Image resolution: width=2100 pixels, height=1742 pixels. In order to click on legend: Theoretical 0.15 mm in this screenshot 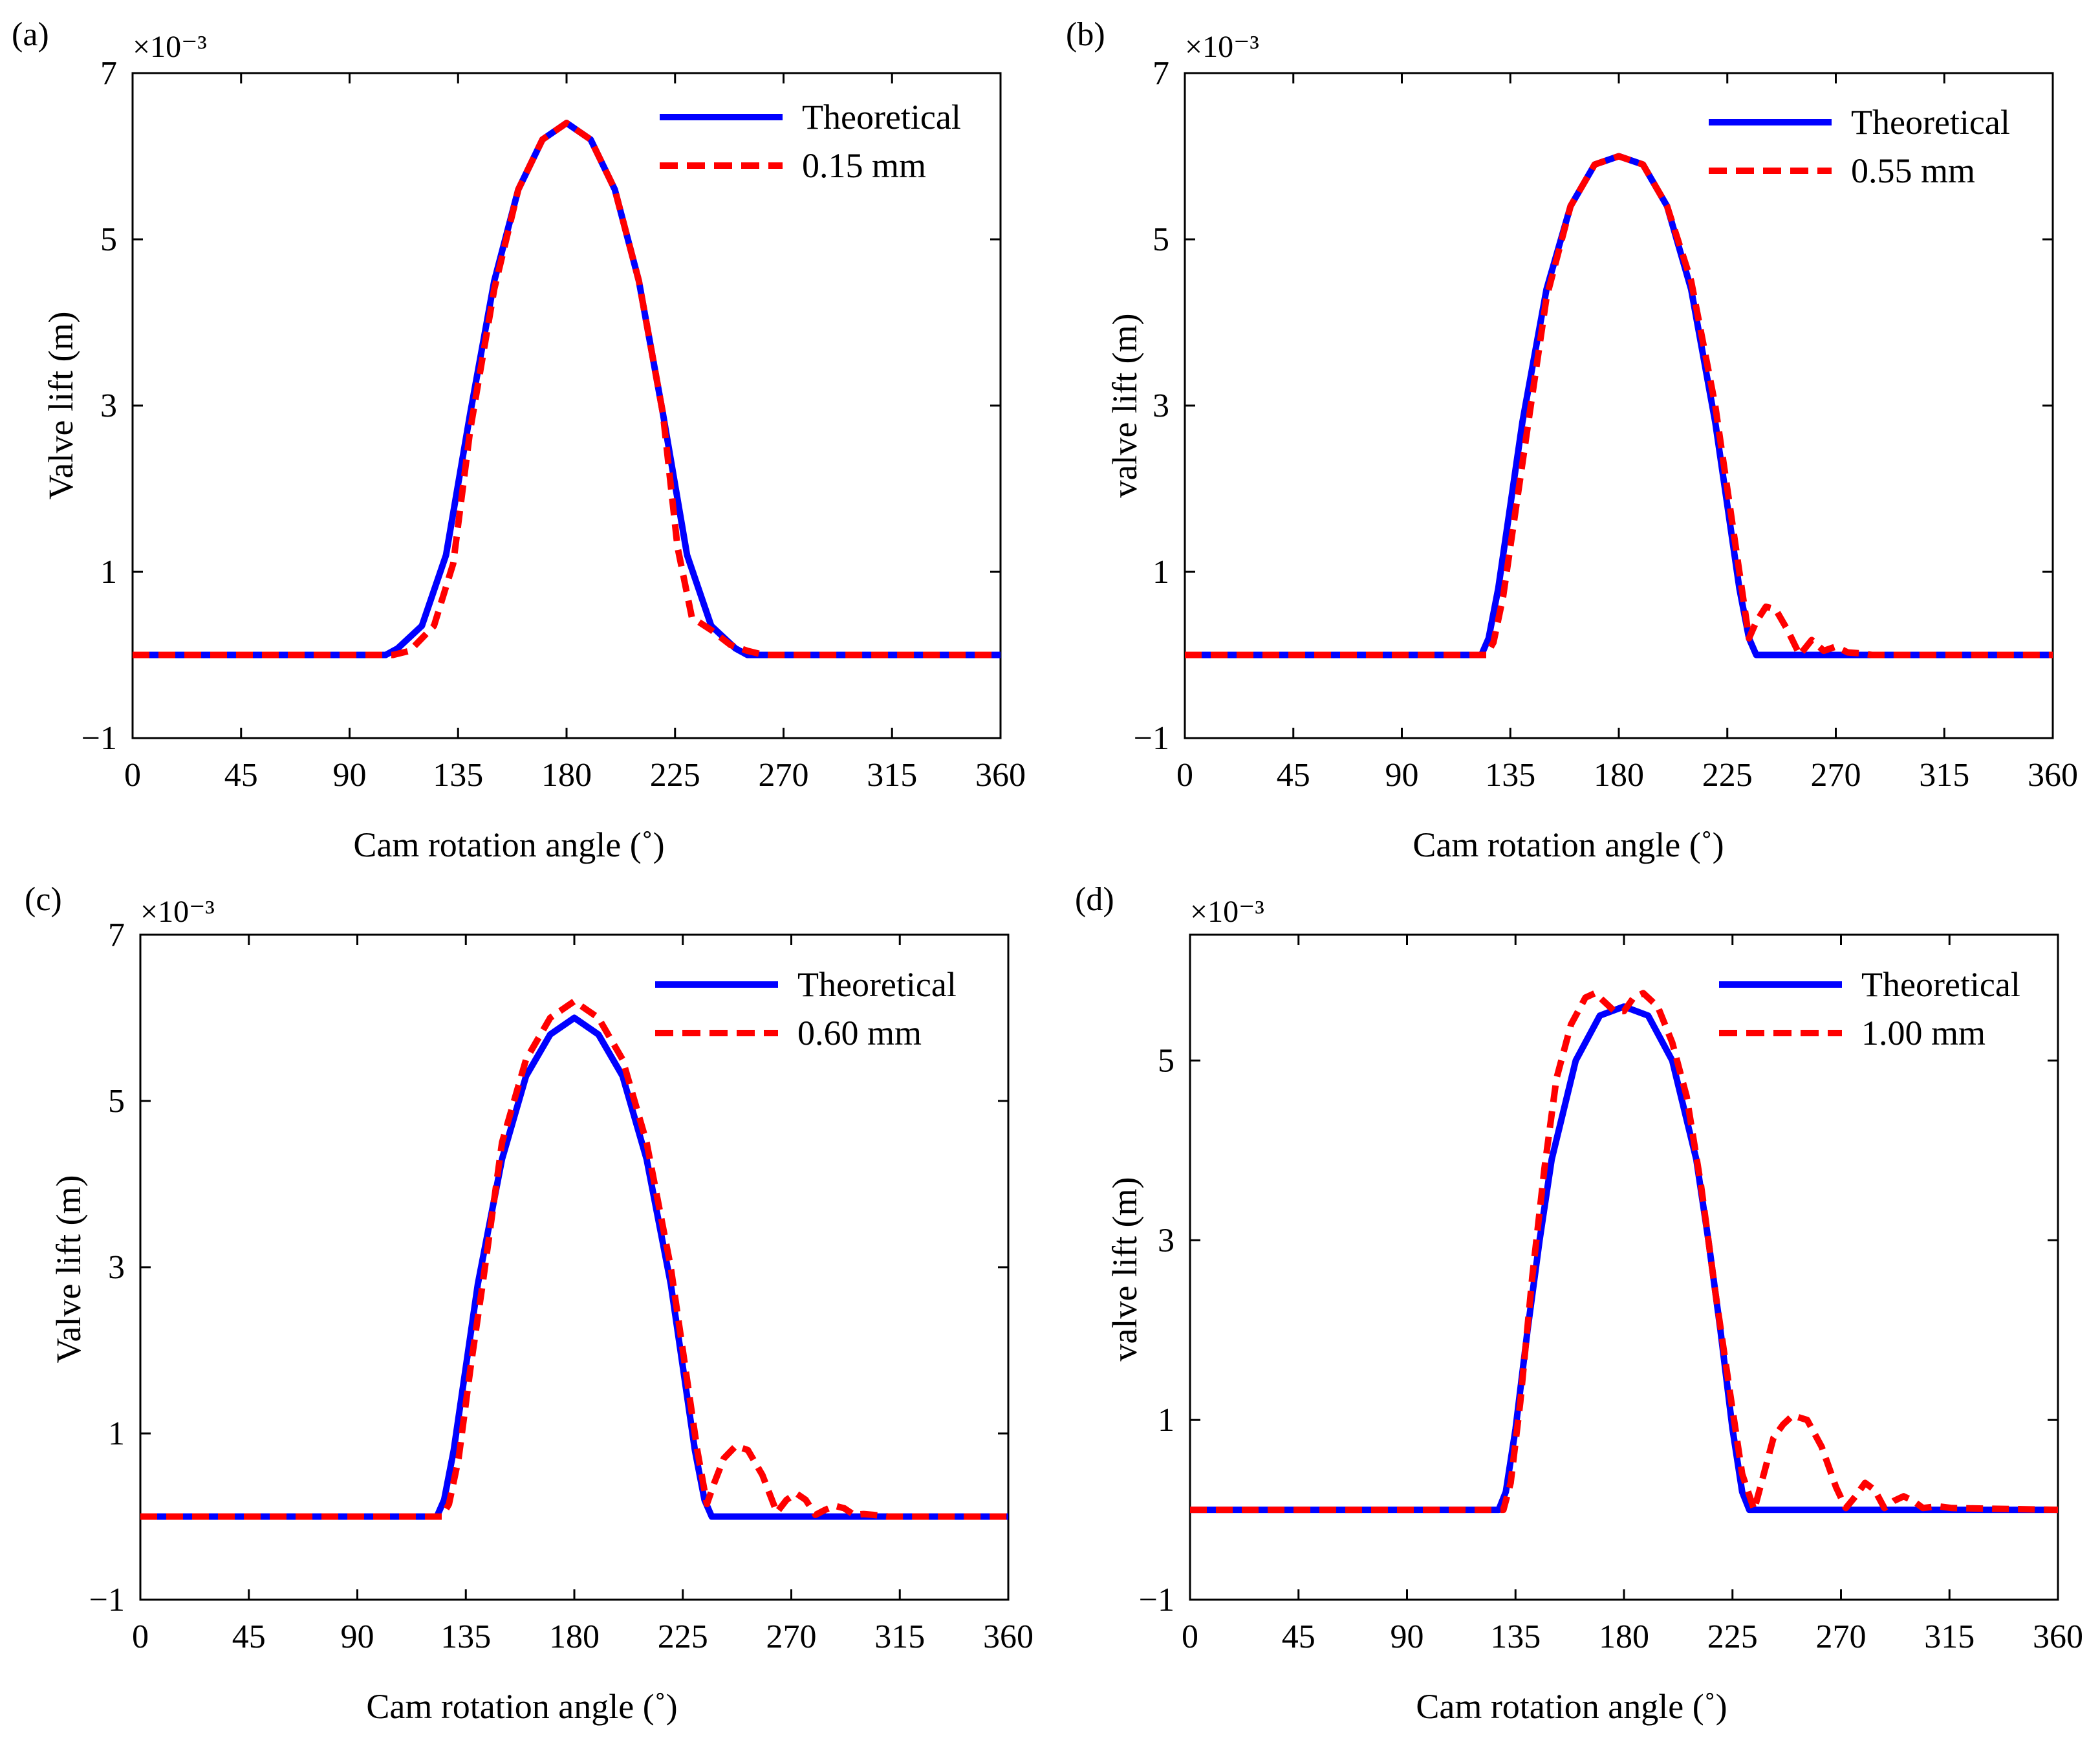, I will do `click(810, 141)`.